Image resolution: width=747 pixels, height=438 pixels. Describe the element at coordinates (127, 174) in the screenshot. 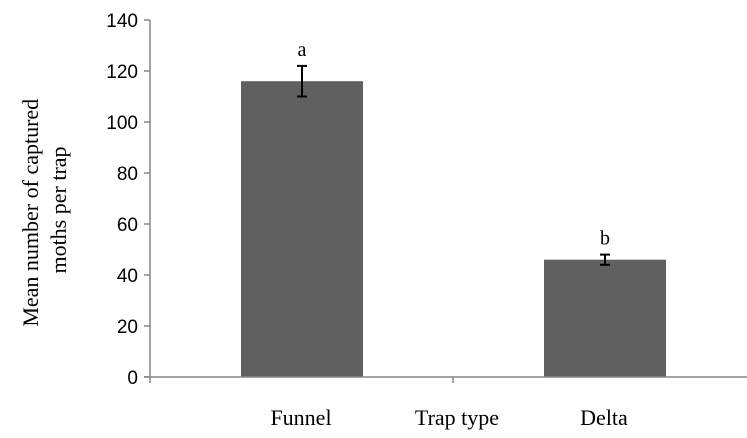

I see `y-tick-label: 80` at that location.